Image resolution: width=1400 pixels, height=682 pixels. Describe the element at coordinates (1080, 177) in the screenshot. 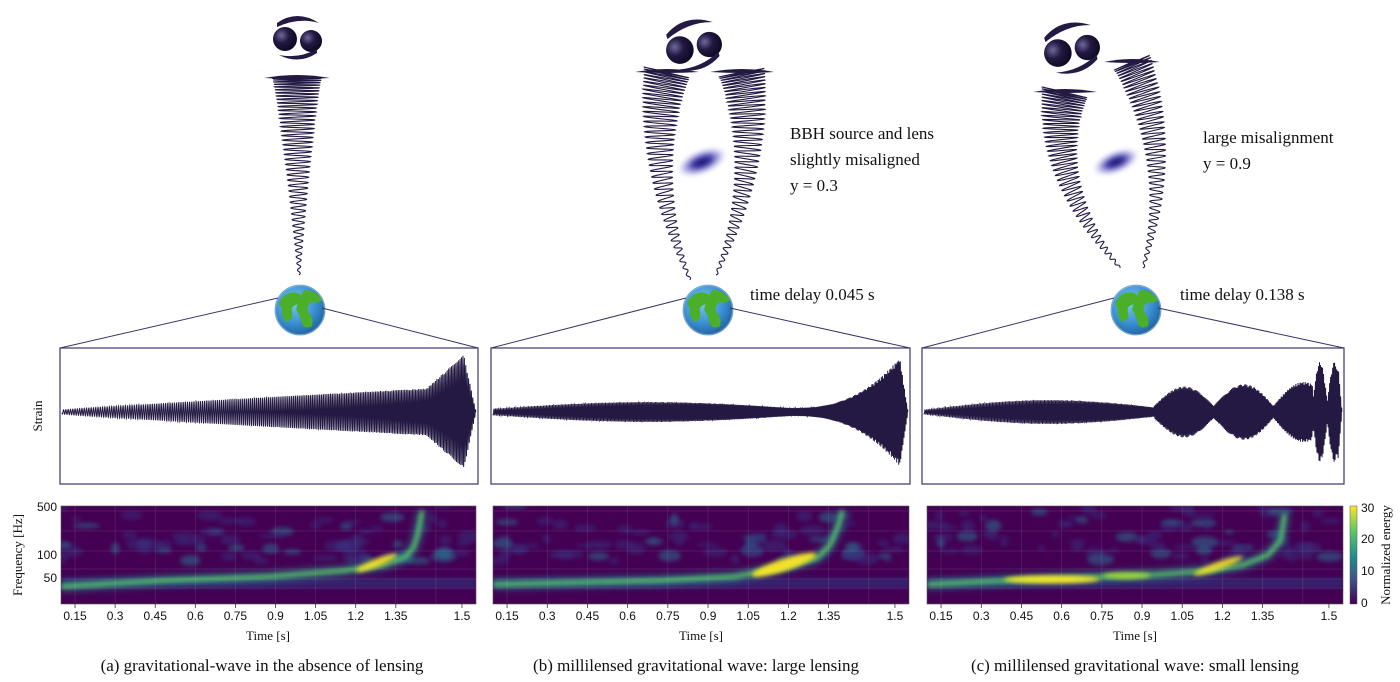

I see `gw-trail-c-left` at that location.